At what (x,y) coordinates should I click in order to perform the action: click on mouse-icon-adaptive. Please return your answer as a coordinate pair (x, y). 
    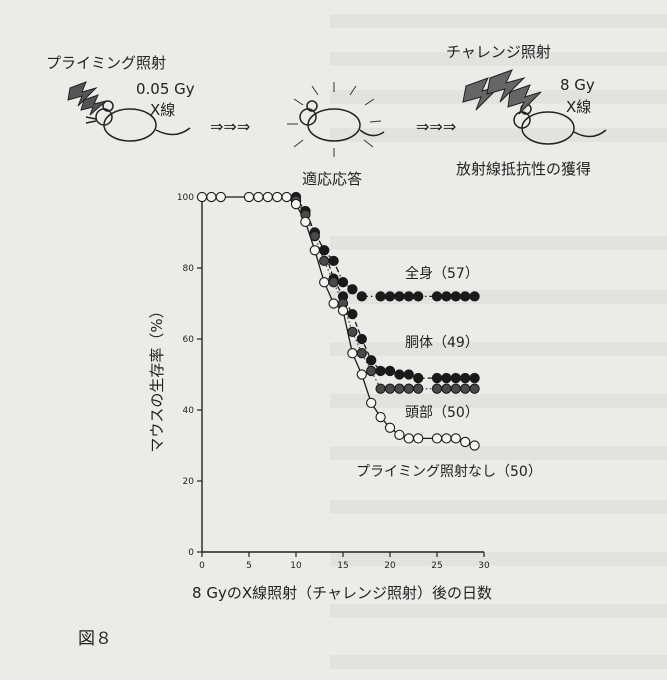
    Looking at the image, I should click on (342, 121).